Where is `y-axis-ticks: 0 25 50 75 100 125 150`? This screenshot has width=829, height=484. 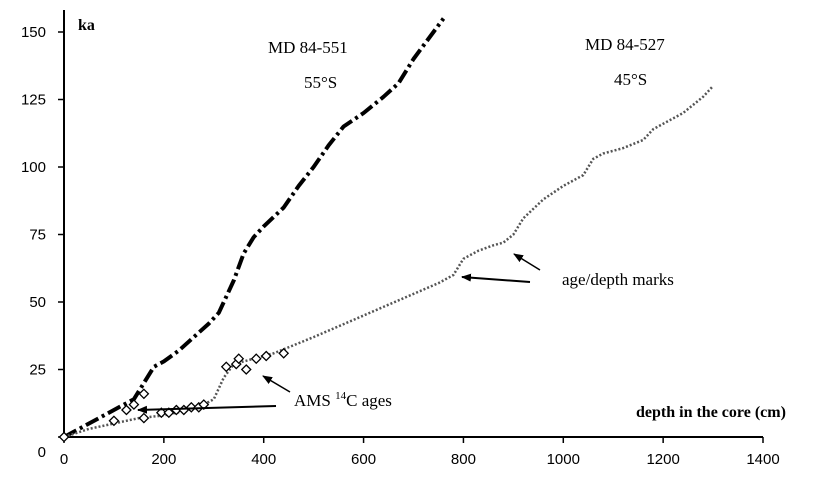
y-axis-ticks: 0 25 50 75 100 125 150 is located at coordinates (42, 242).